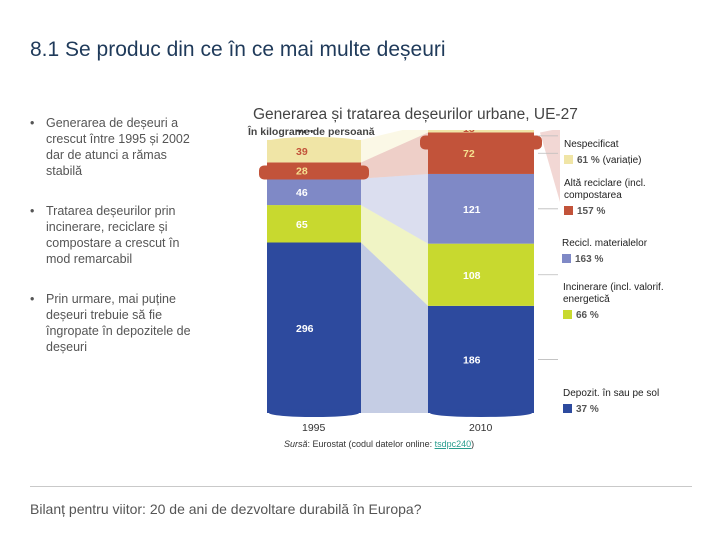 This screenshot has width=720, height=540. I want to click on value-label: 108, so click(472, 276).